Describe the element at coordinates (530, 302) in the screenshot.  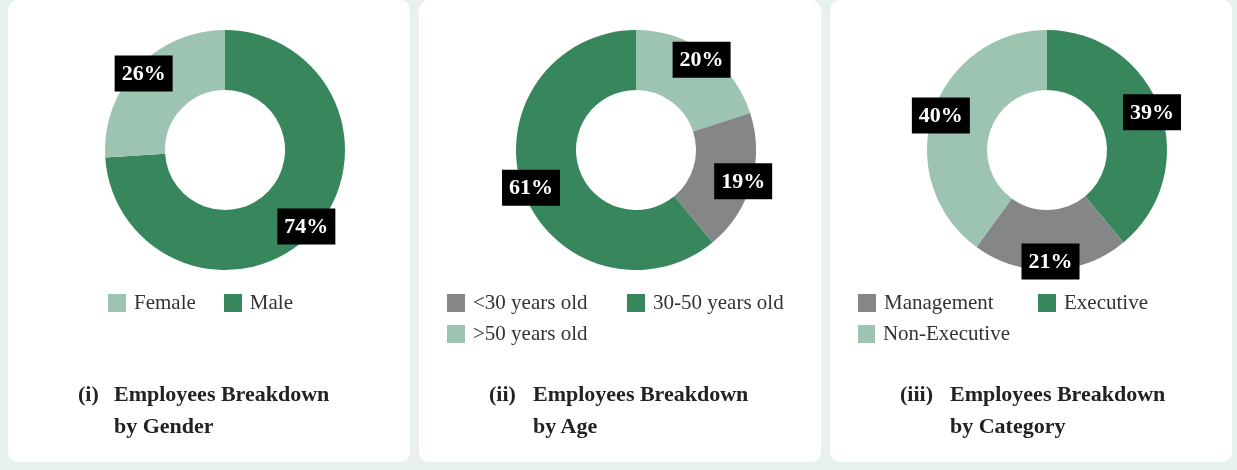
I see `legend-label: <30 years old` at that location.